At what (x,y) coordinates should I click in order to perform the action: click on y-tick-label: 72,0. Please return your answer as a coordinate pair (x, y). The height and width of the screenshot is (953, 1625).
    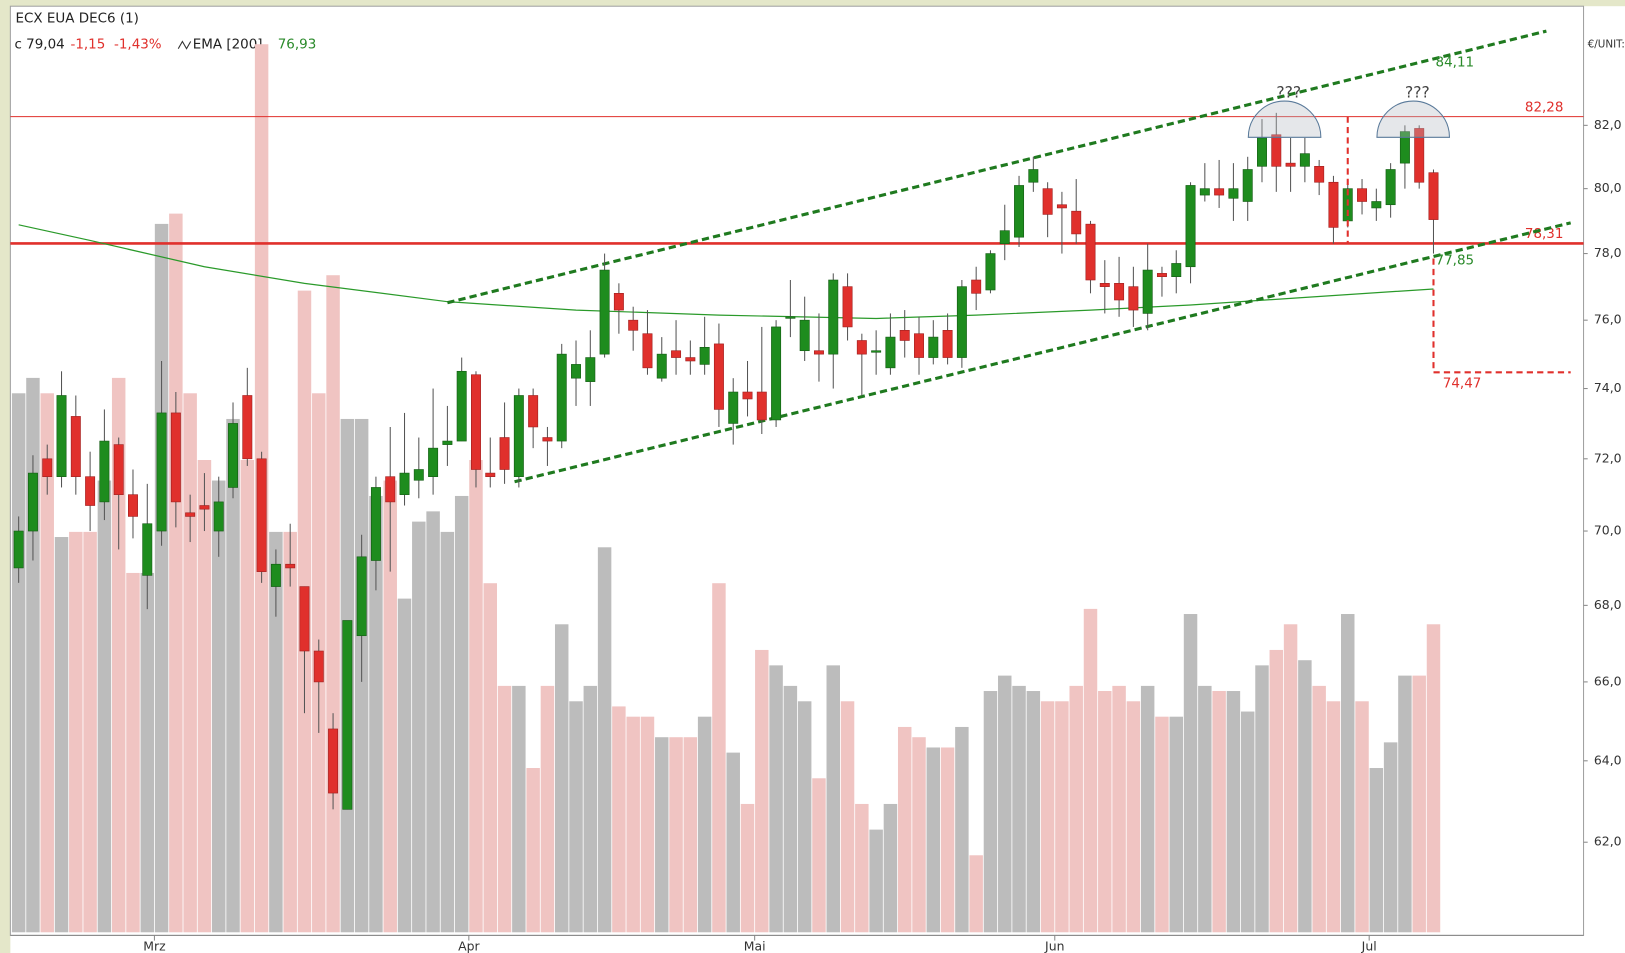
    Looking at the image, I should click on (1608, 457).